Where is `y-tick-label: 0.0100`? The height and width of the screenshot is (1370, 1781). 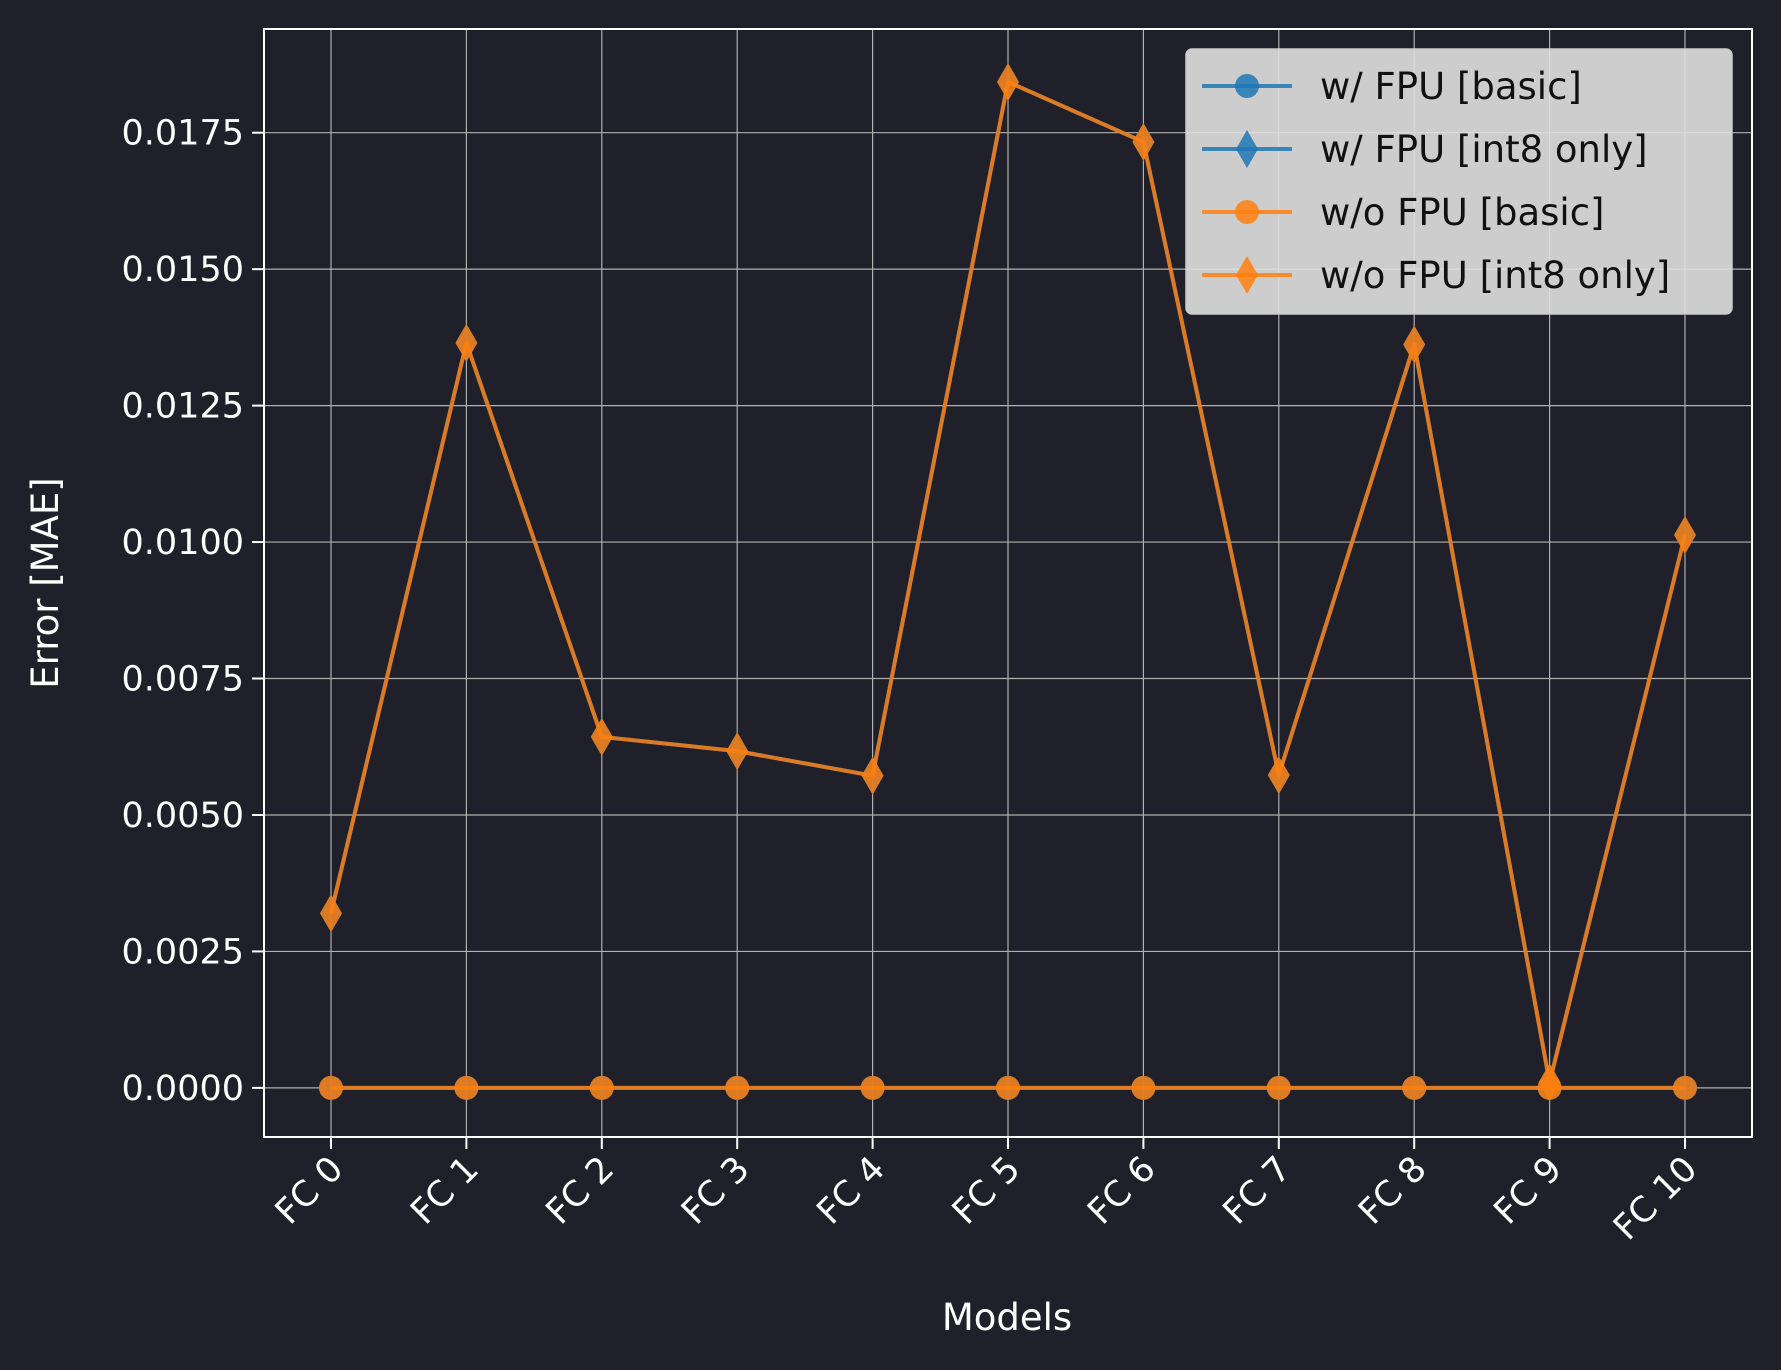 y-tick-label: 0.0100 is located at coordinates (183, 543).